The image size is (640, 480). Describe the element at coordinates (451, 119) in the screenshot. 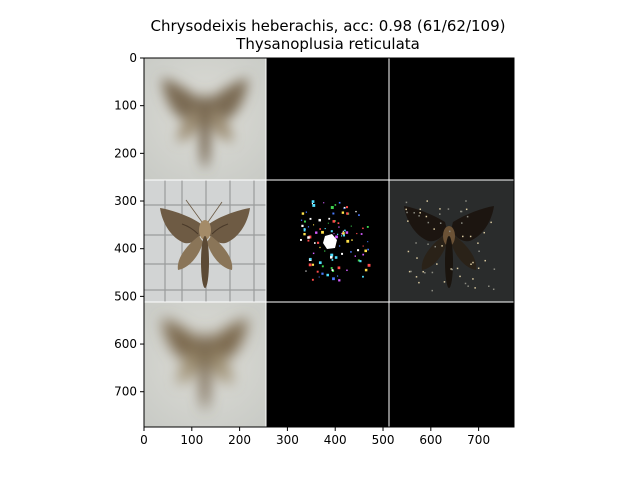

I see `panel-black-top-right` at that location.